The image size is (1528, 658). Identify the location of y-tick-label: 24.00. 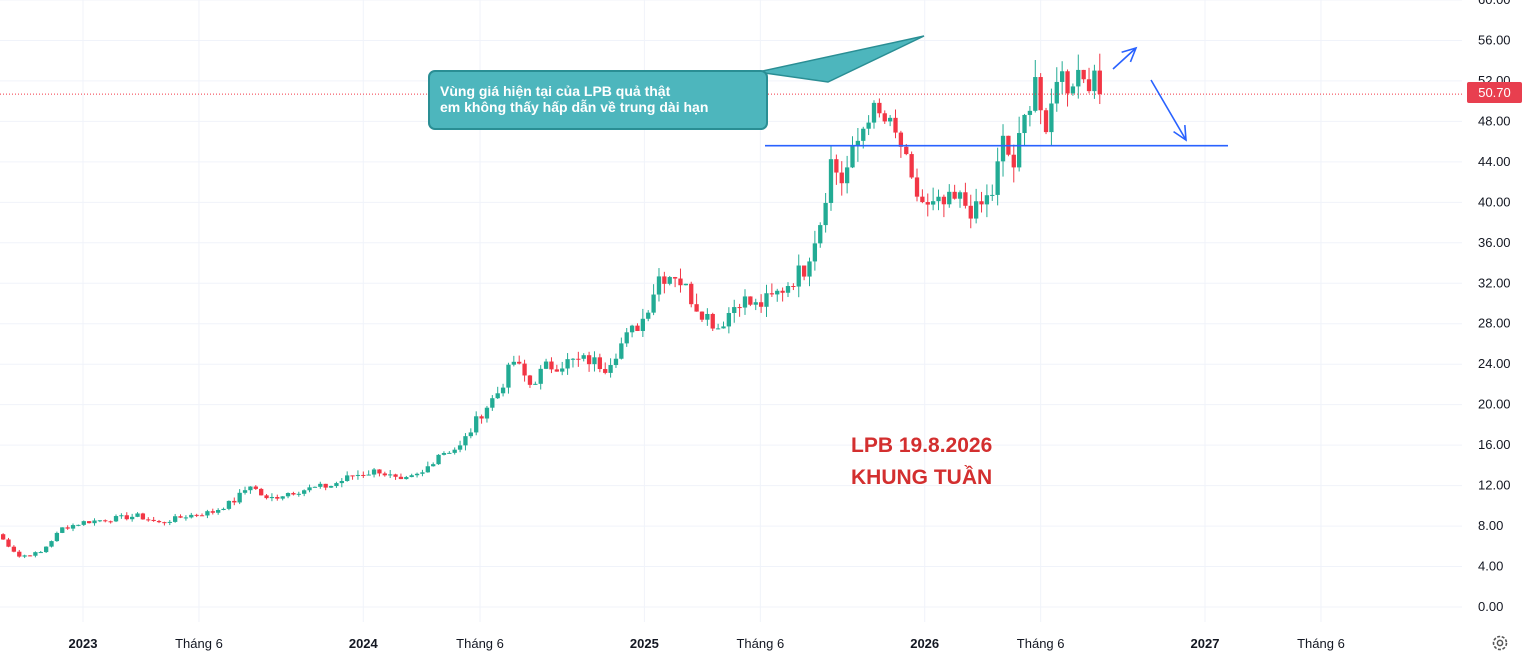
(1494, 363).